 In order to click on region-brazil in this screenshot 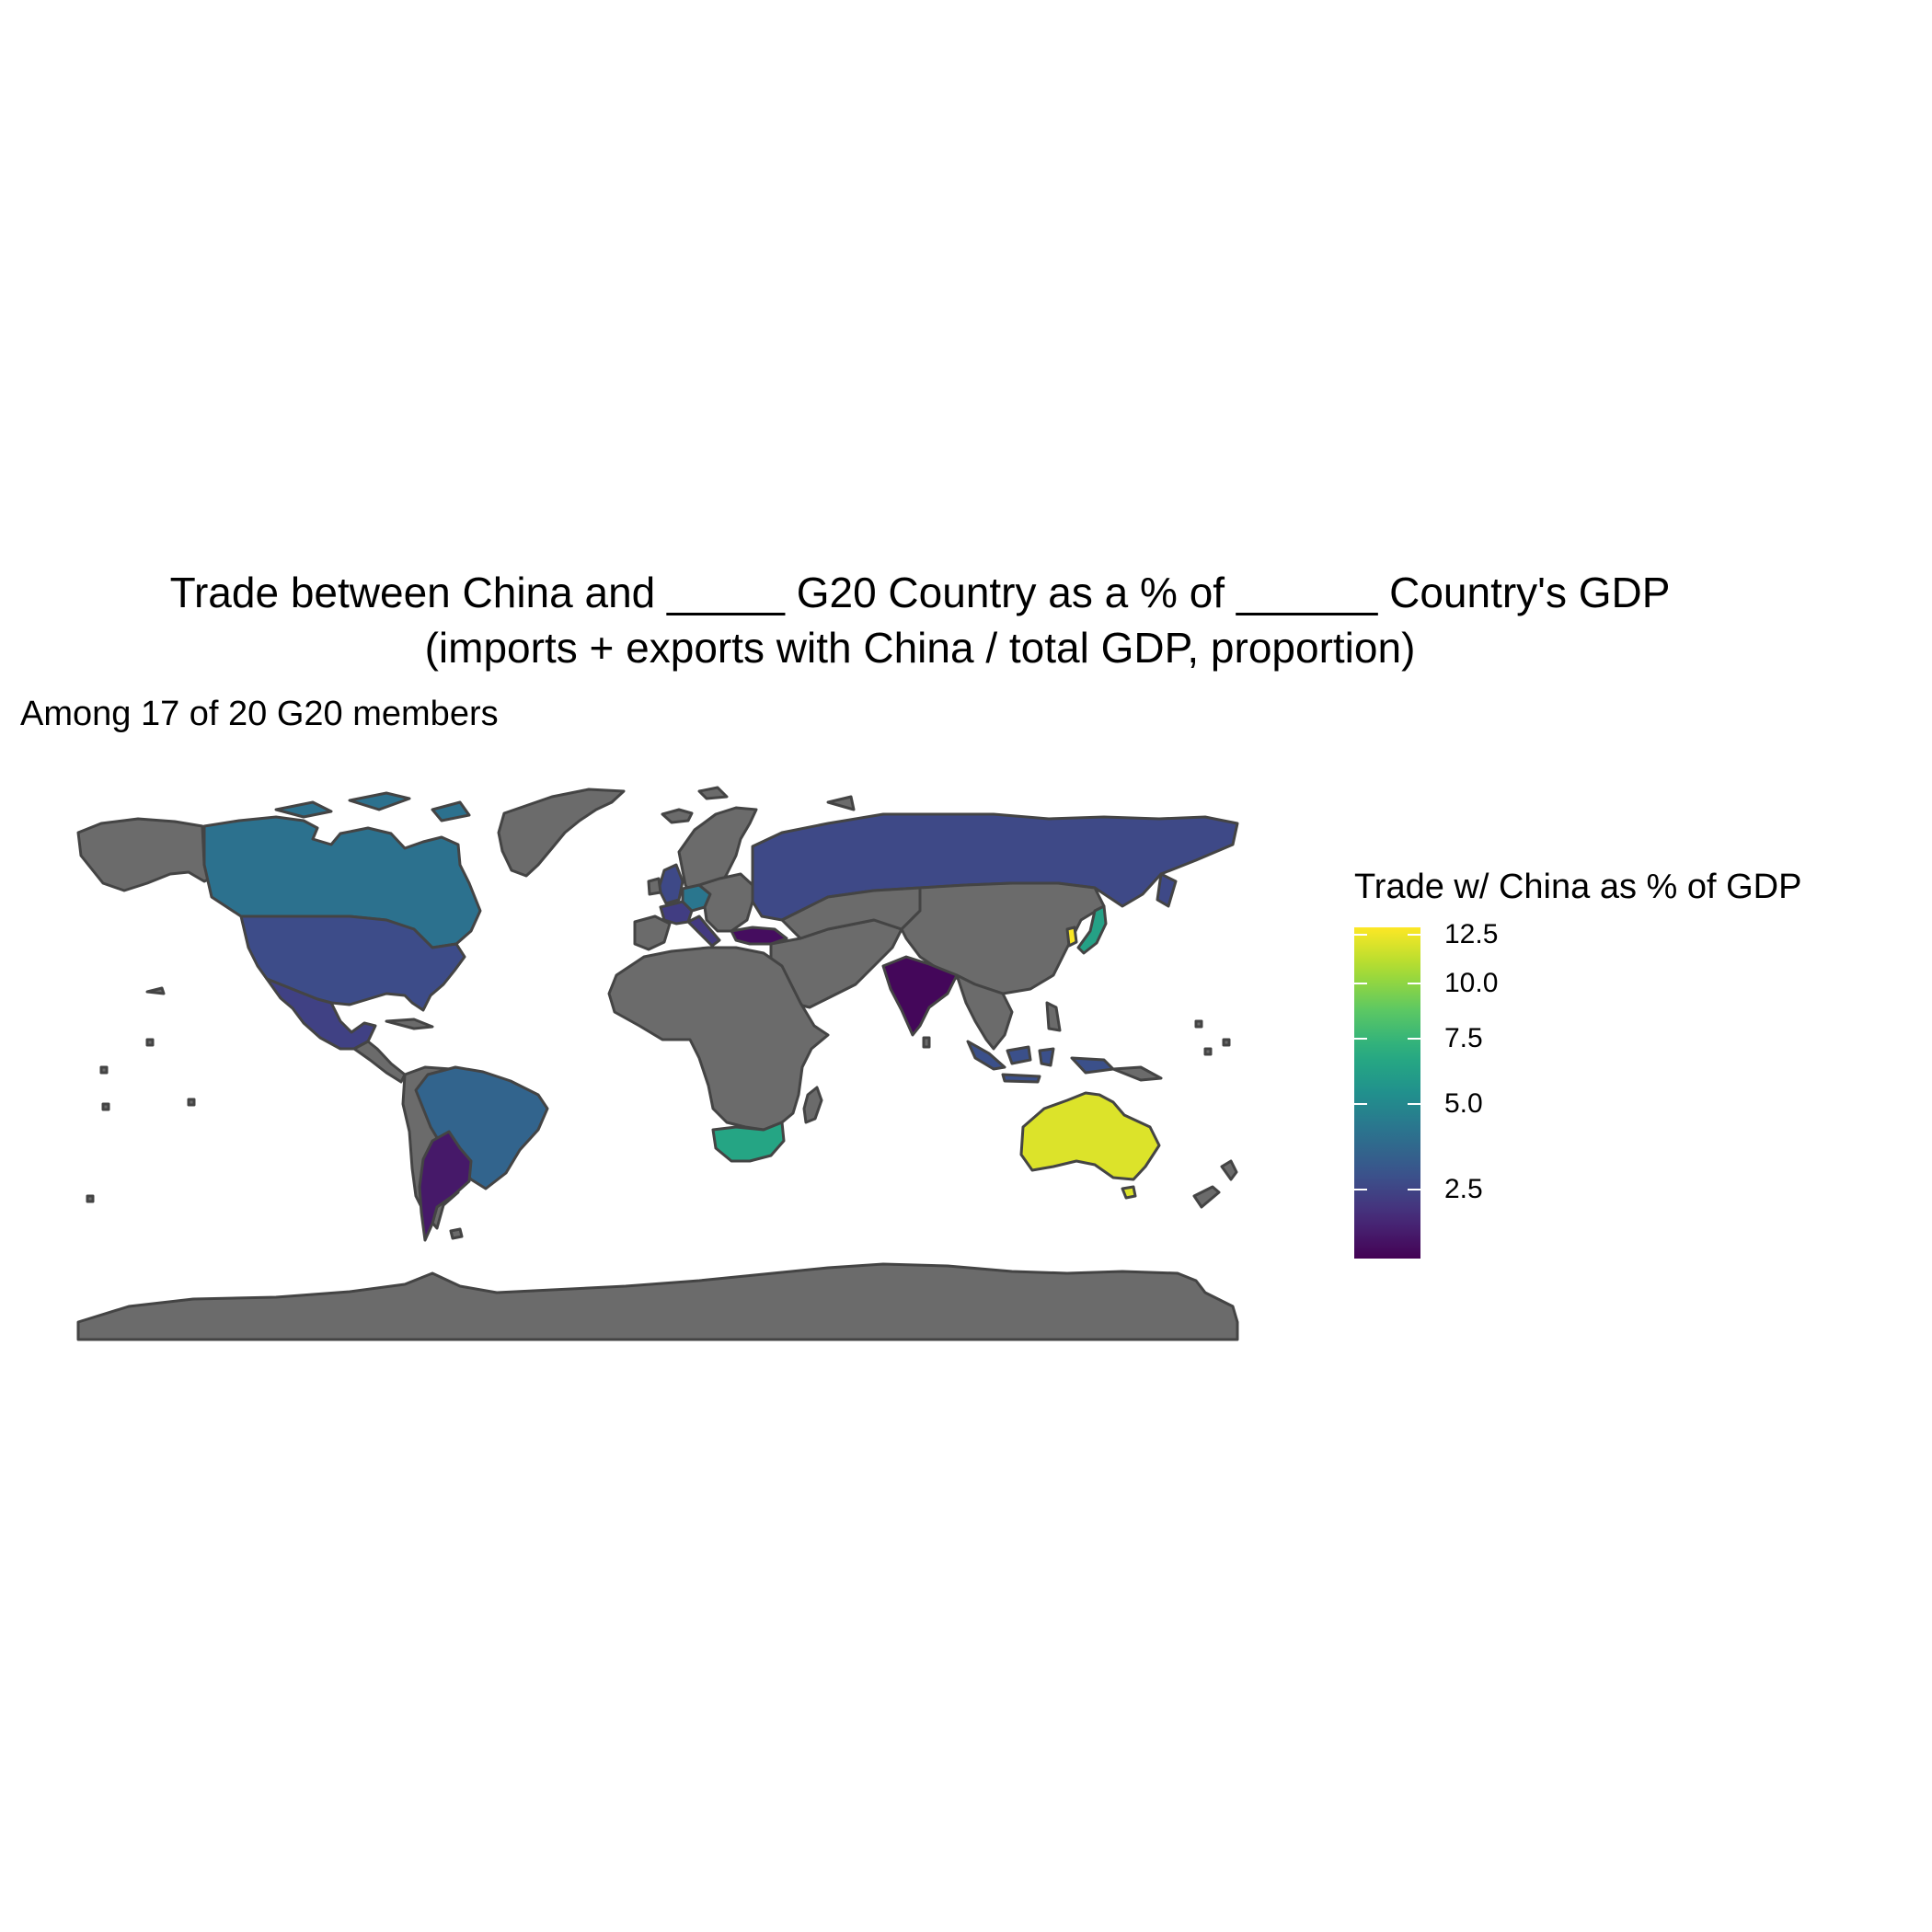, I will do `click(481, 1127)`.